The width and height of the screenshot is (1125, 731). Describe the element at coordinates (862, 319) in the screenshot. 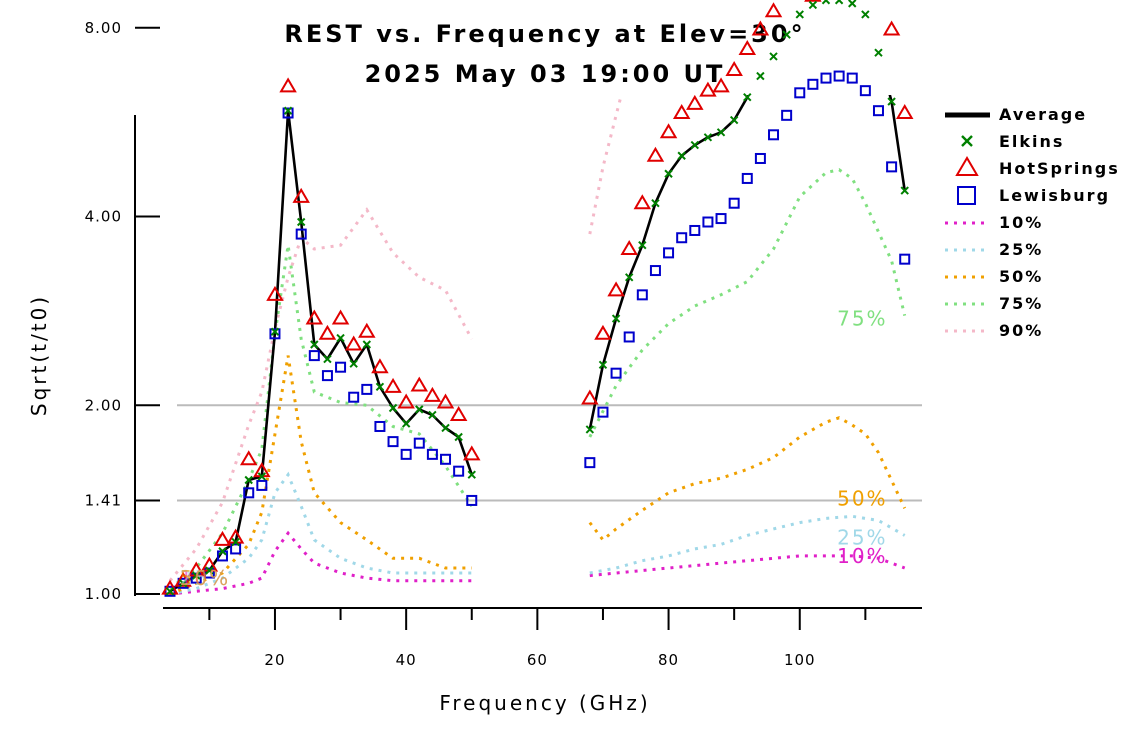

I see `percentile-label: 75%` at that location.